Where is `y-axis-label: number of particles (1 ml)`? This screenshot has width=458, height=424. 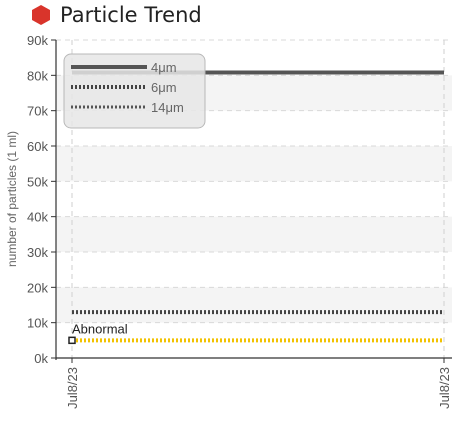
y-axis-label: number of particles (1 ml) is located at coordinates (12, 199).